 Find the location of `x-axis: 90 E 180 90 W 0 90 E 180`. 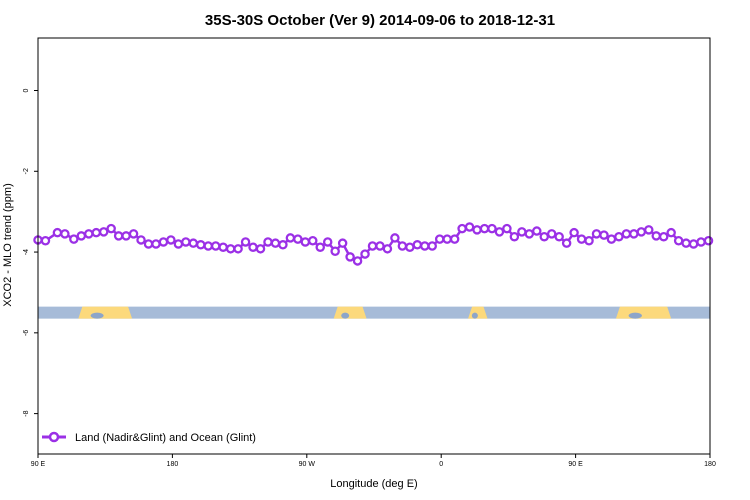

x-axis: 90 E 180 90 W 0 90 E 180 is located at coordinates (373, 461).